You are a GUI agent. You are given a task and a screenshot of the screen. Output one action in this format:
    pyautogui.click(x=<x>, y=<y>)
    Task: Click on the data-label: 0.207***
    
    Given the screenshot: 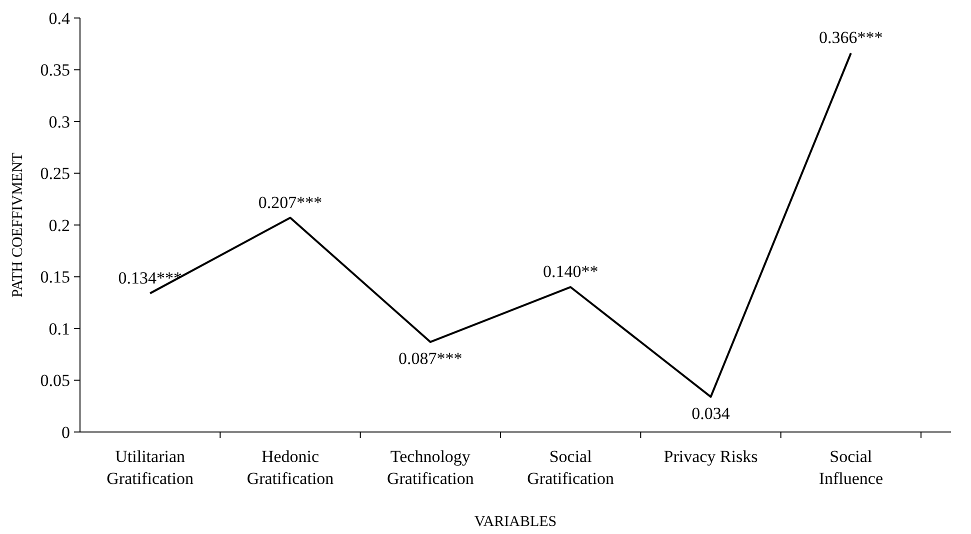 What is the action you would take?
    pyautogui.click(x=290, y=202)
    